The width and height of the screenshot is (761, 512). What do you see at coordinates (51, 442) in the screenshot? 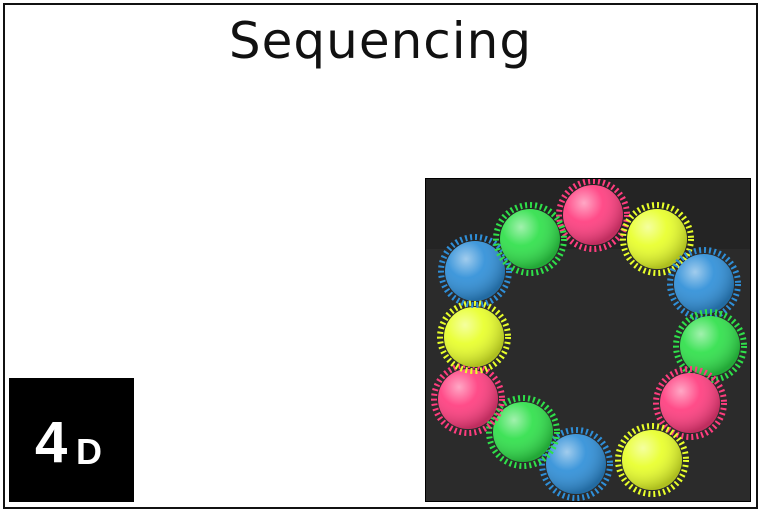
I see `card-number: 4` at bounding box center [51, 442].